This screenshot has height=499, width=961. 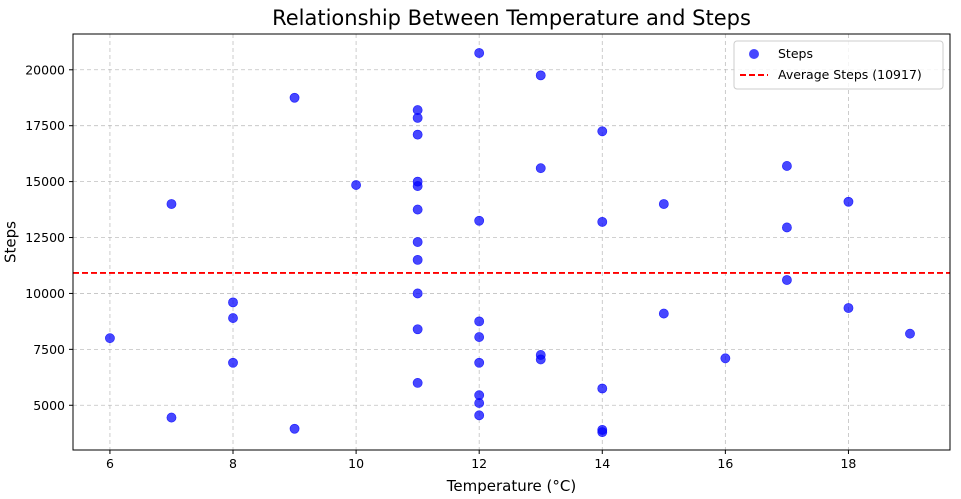 I want to click on x-tick-label: 12, so click(x=479, y=463).